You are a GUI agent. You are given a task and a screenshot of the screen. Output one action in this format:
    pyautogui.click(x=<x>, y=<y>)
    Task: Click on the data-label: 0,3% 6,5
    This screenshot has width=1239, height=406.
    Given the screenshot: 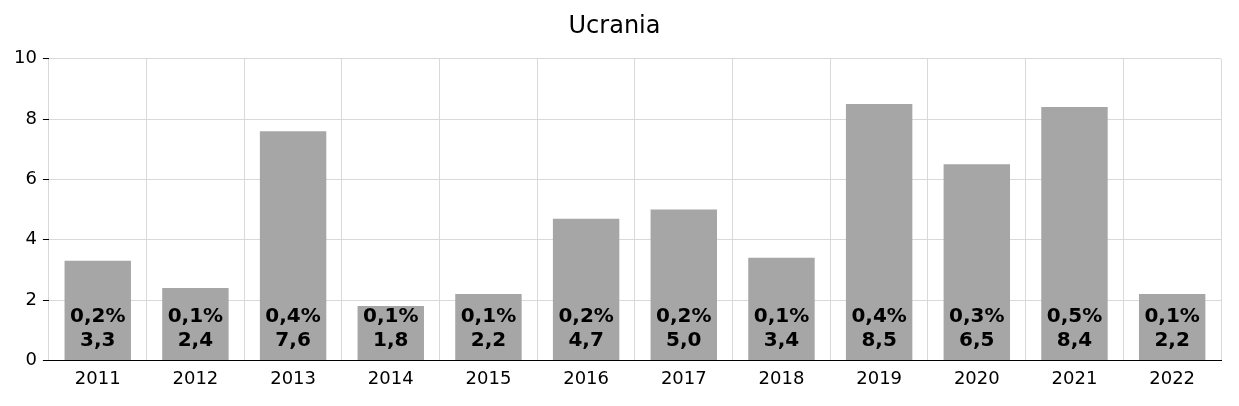 What is the action you would take?
    pyautogui.click(x=977, y=326)
    